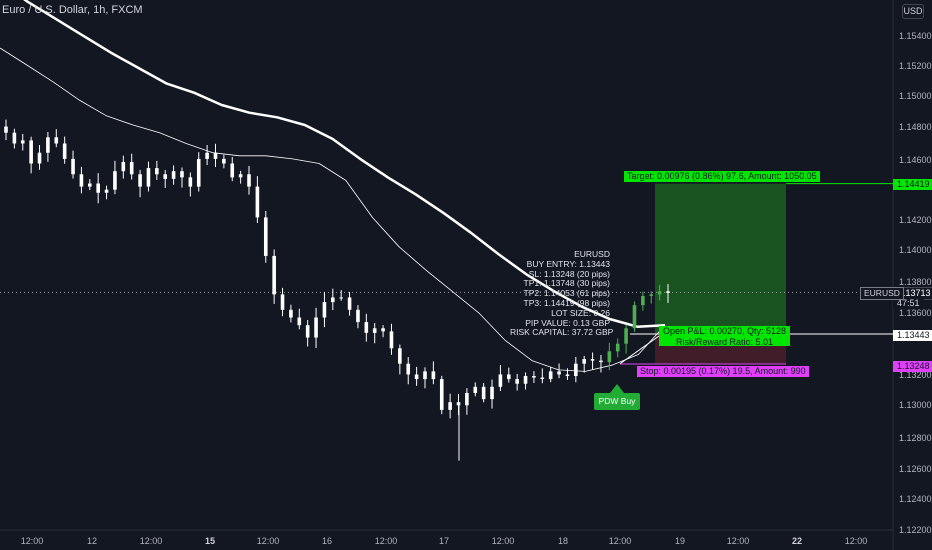  Describe the element at coordinates (912, 366) in the screenshot. I see `stop-price-label: 1.13248` at that location.